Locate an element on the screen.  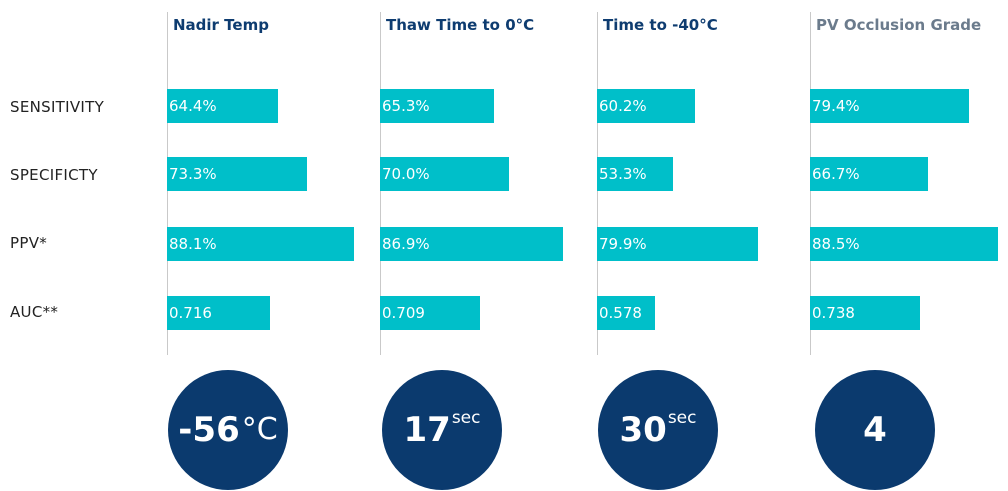
bar-value-label: 64.4% is located at coordinates (193, 106).